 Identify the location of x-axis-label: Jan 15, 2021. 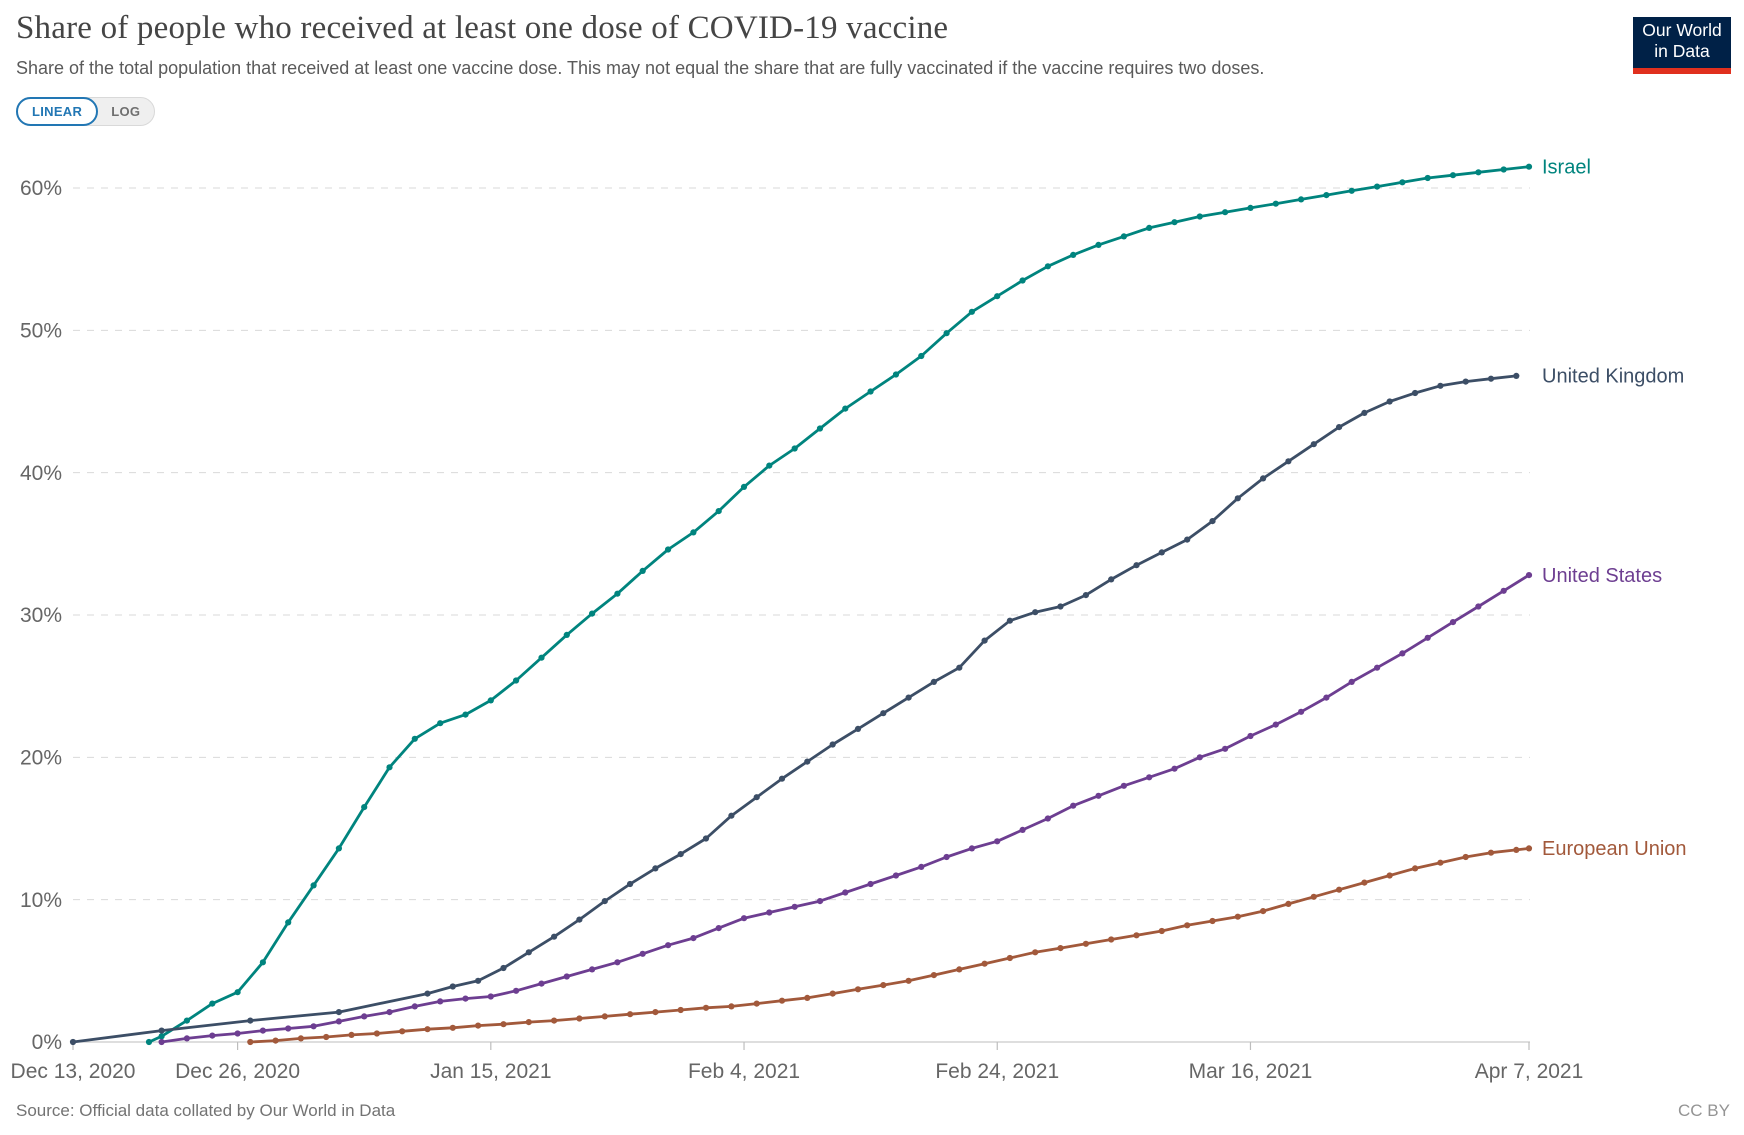
(490, 1071).